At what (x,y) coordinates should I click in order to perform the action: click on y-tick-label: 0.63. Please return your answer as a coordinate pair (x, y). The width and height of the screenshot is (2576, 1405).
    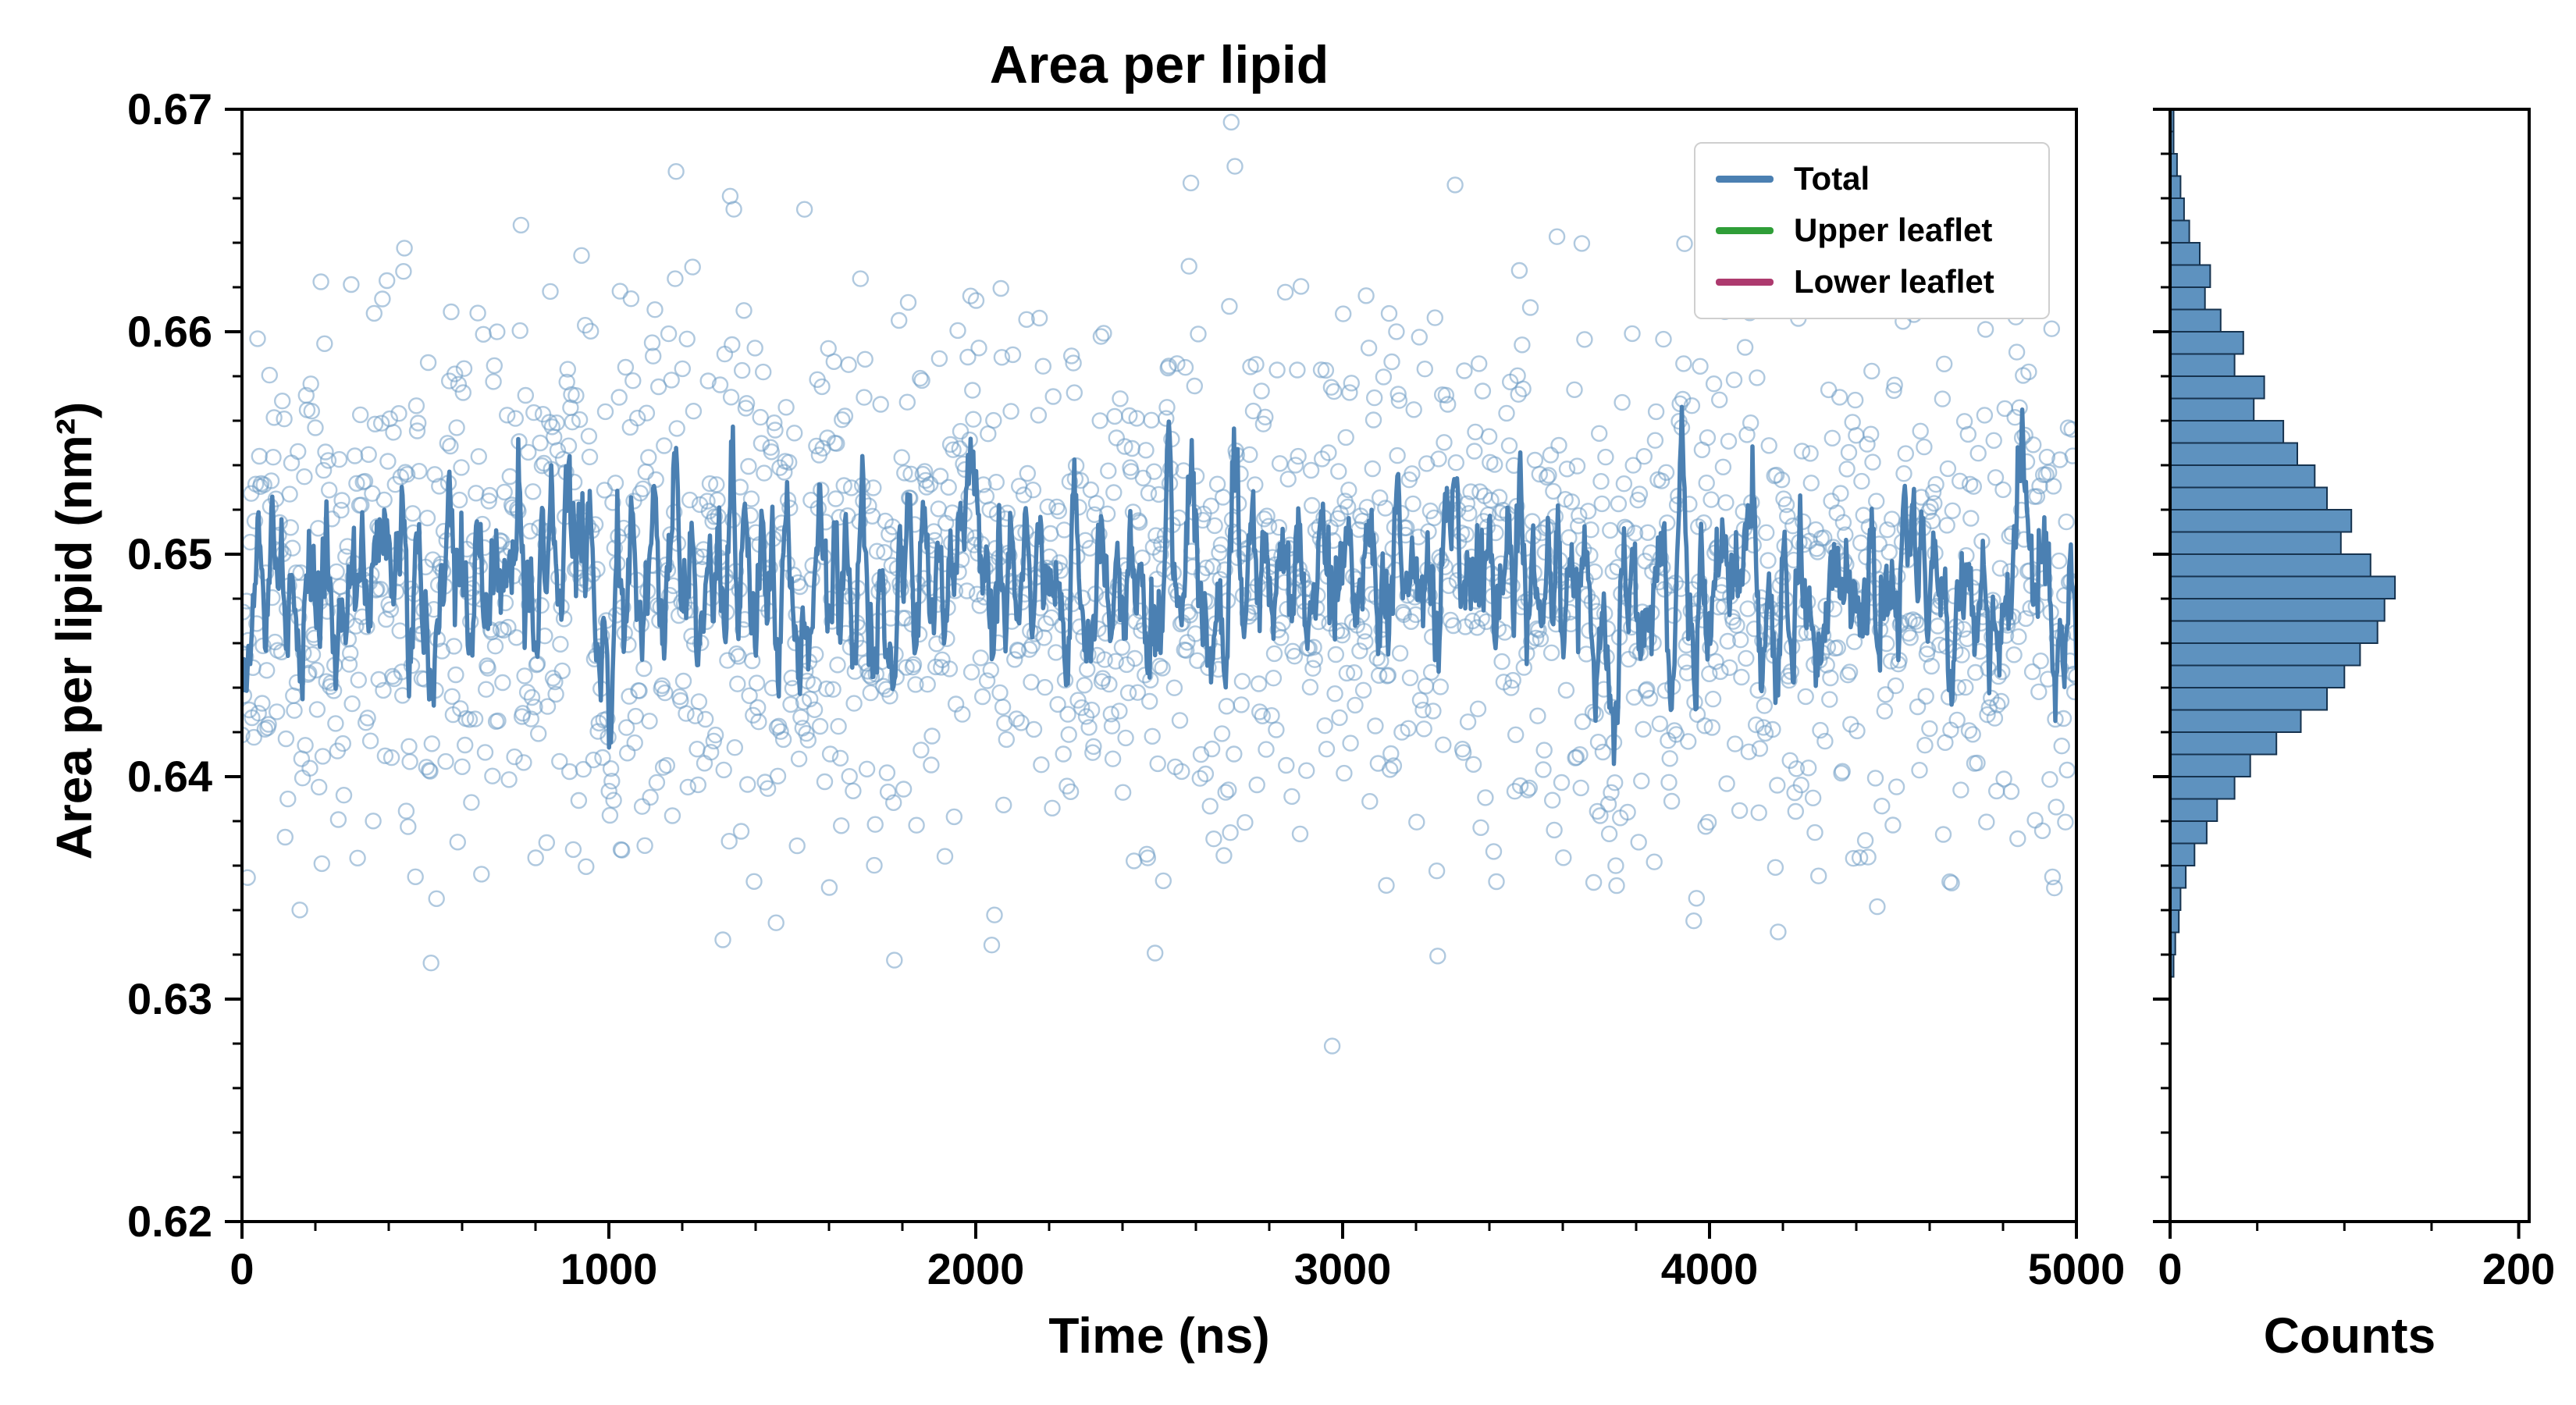
    Looking at the image, I should click on (169, 999).